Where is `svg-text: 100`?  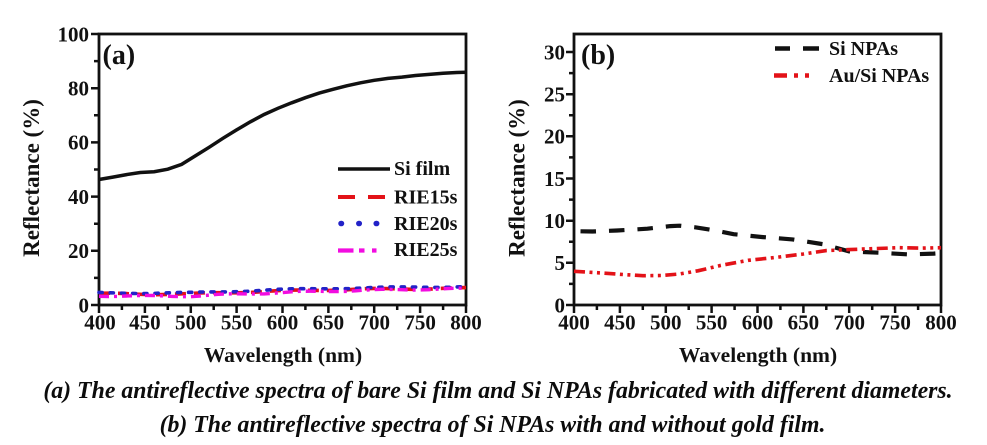
svg-text: 100 is located at coordinates (74, 34).